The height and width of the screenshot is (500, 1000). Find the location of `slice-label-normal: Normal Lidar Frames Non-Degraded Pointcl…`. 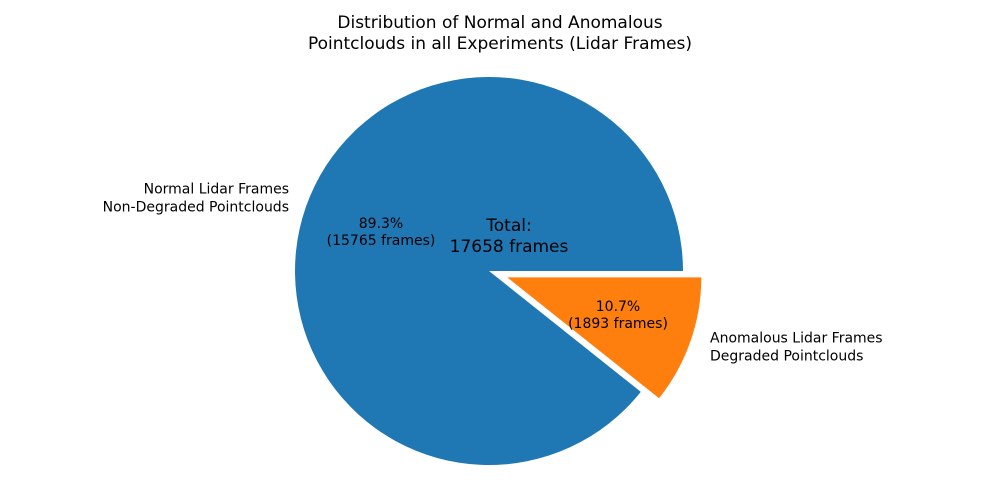

slice-label-normal: Normal Lidar Frames Non-Degraded Pointcl… is located at coordinates (195, 198).